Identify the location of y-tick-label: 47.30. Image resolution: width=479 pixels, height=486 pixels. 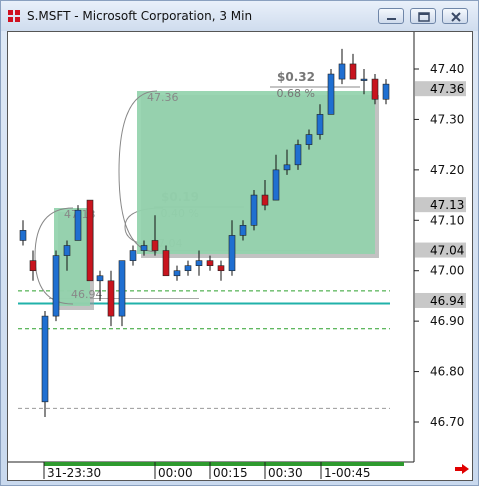
(447, 119).